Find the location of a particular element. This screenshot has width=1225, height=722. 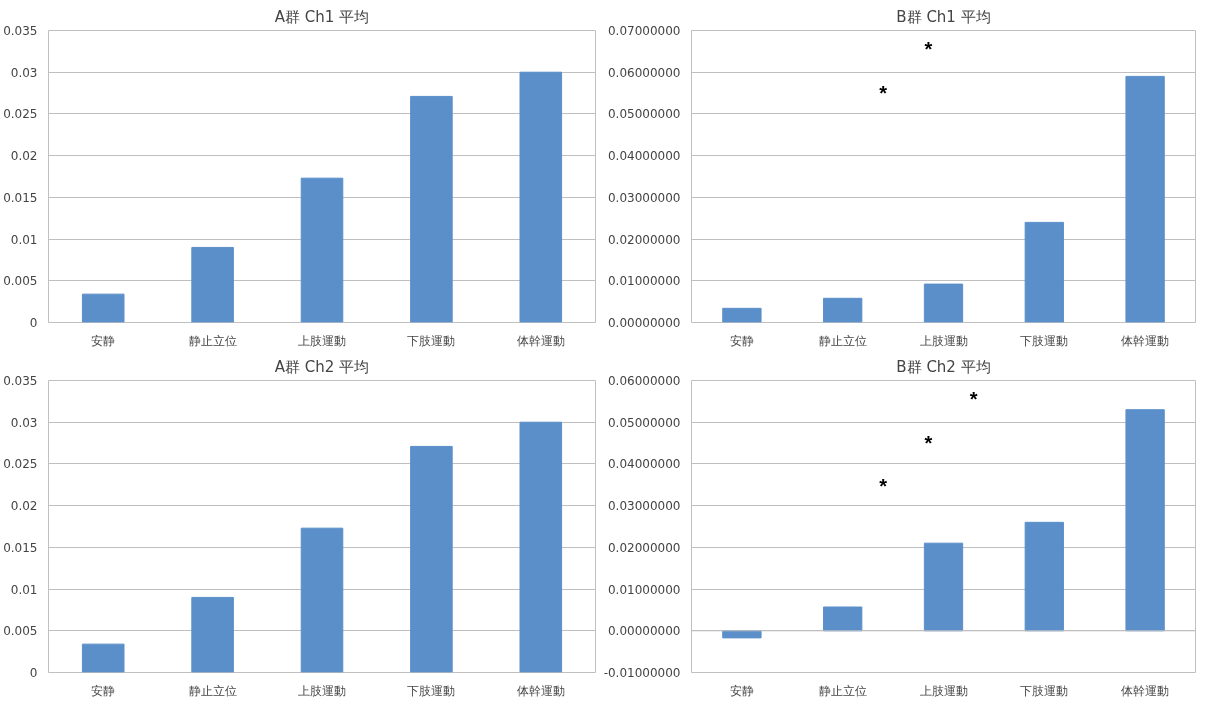

chart-title: B群 Ch2 平均 is located at coordinates (943, 366).